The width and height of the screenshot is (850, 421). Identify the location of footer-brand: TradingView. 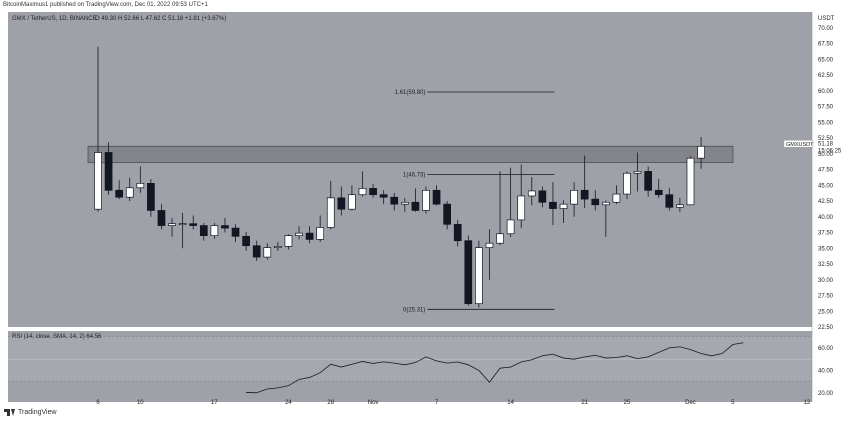
(37, 412).